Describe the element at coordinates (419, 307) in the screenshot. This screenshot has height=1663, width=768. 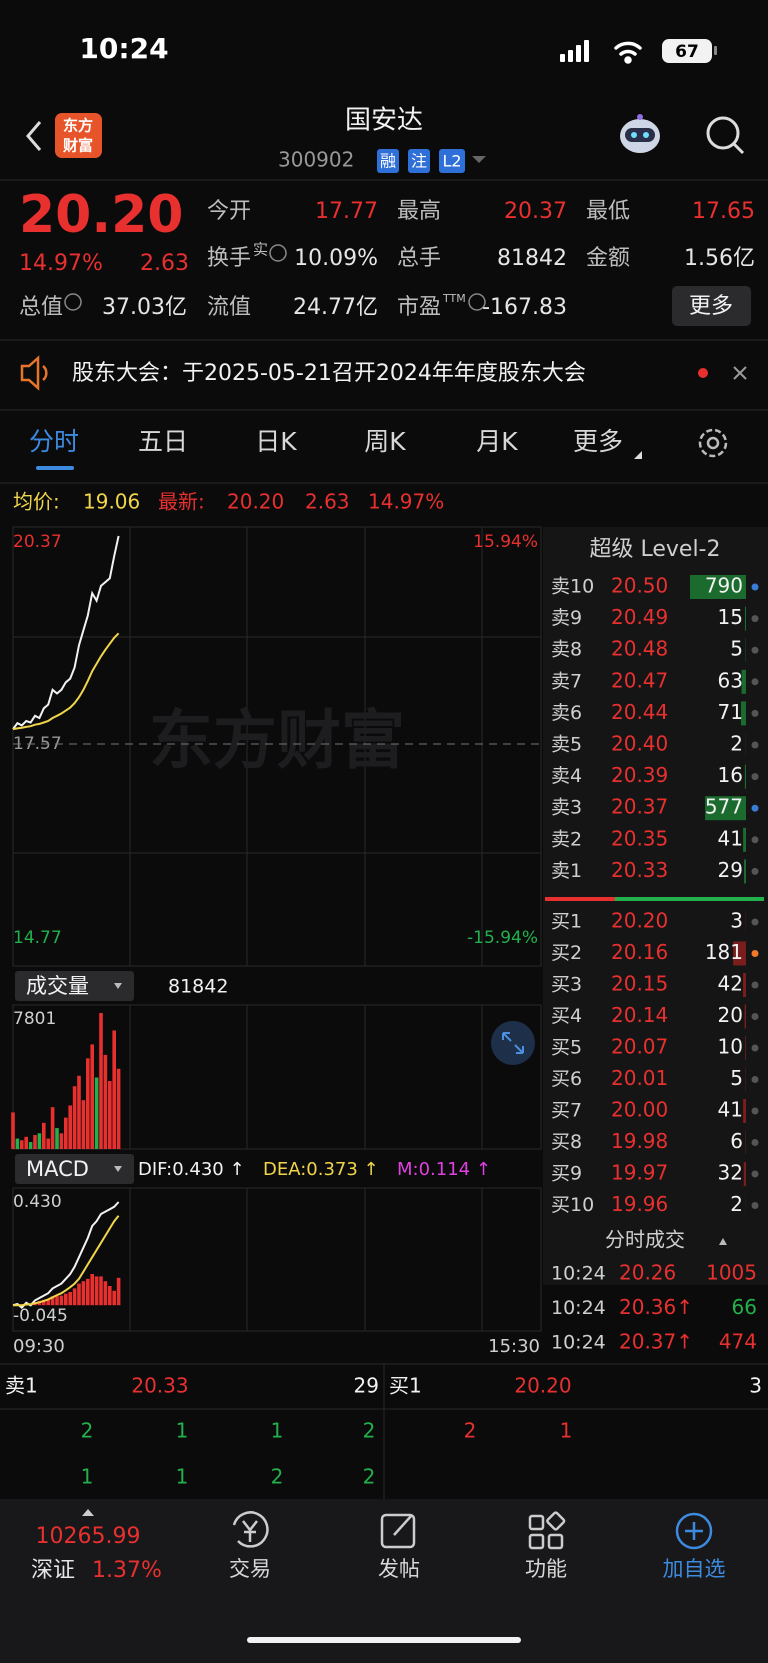
I see `field-label: 市盈` at that location.